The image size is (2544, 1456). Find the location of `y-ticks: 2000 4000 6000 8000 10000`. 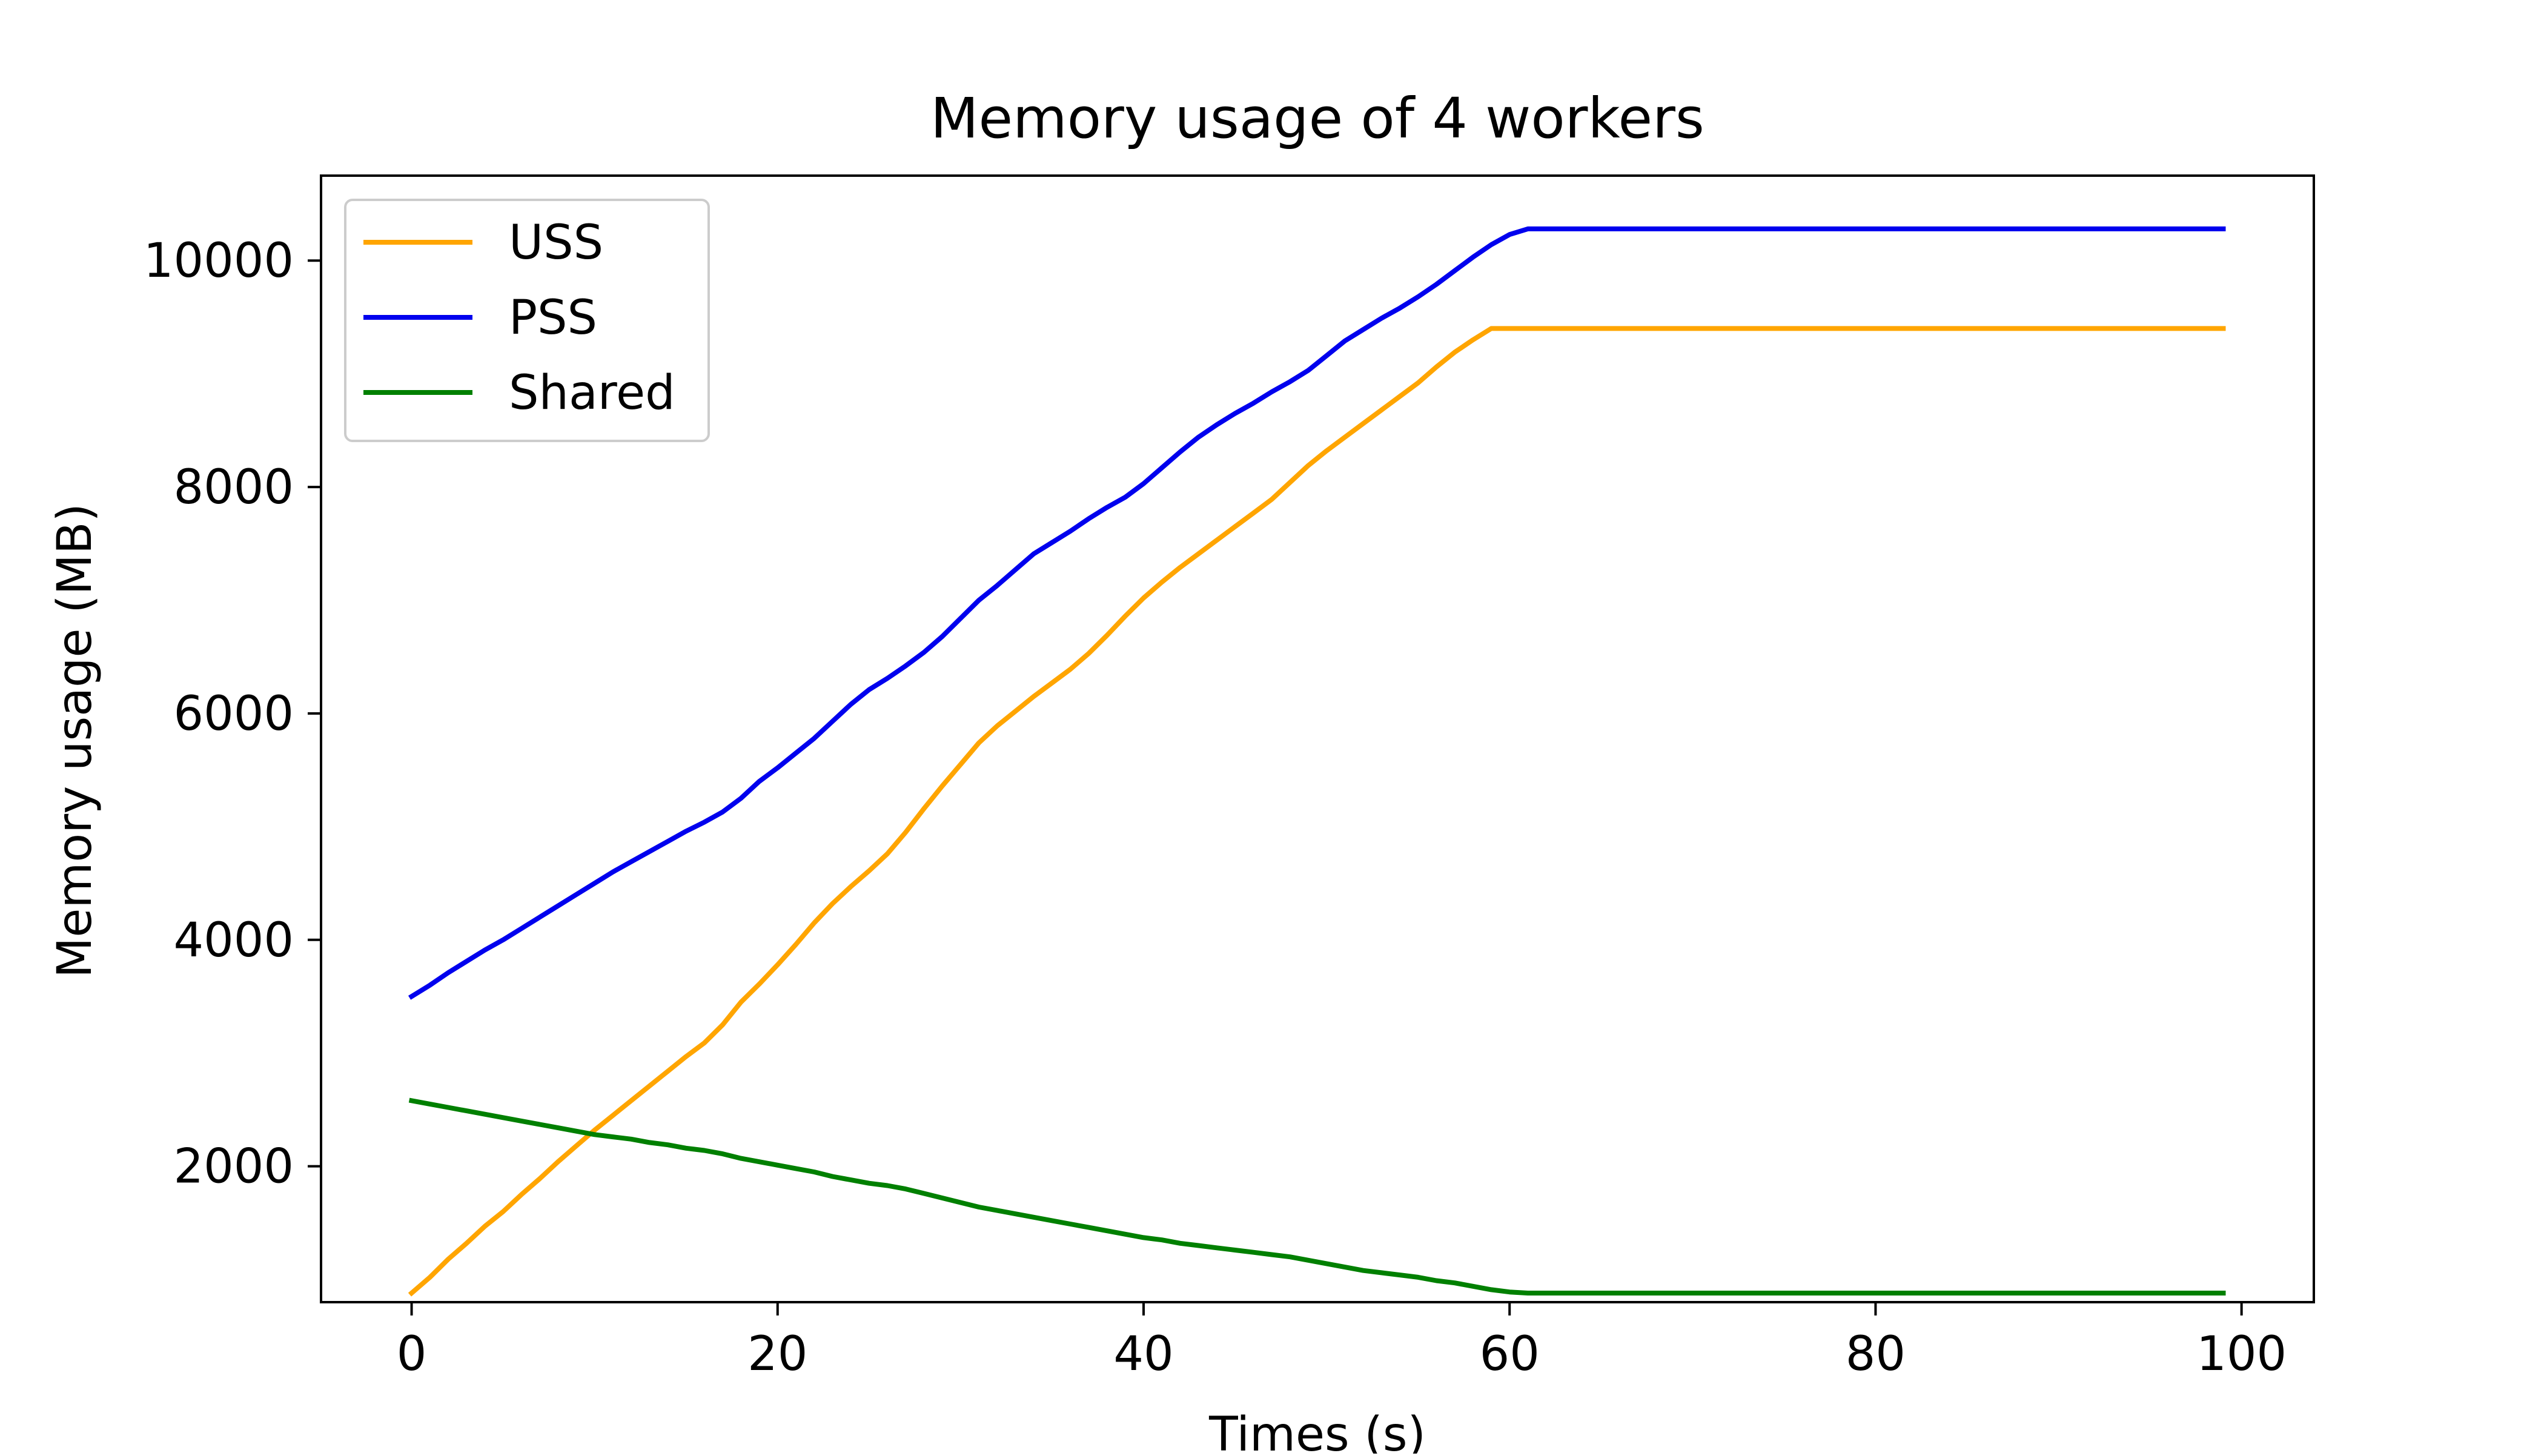

y-ticks: 2000 4000 6000 8000 10000 is located at coordinates (232, 714).